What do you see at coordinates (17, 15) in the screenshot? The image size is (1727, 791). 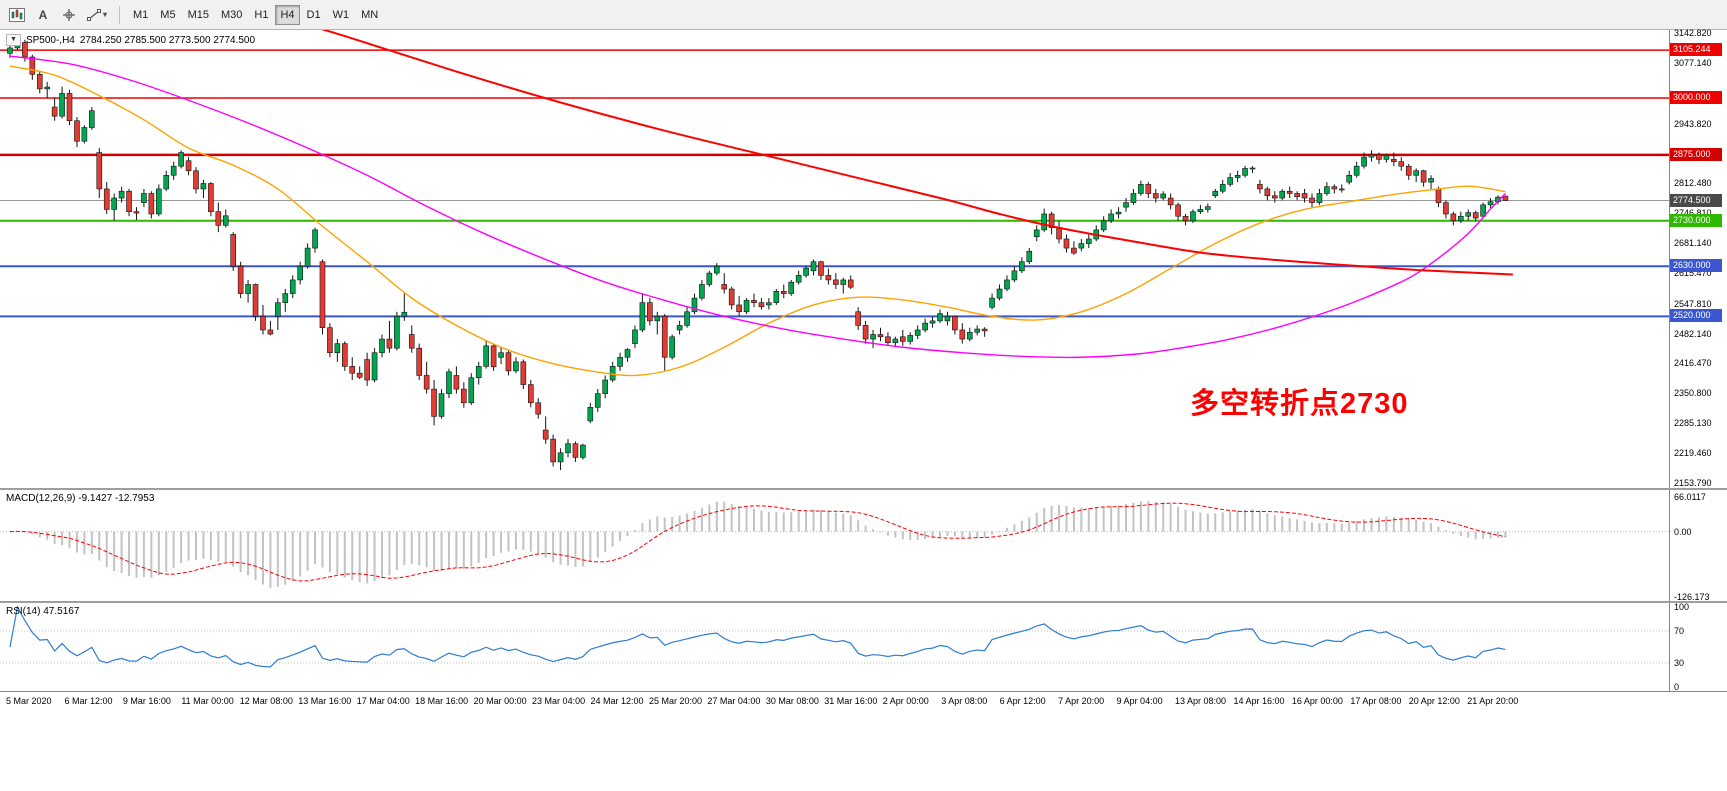 I see `chart-window-icon` at bounding box center [17, 15].